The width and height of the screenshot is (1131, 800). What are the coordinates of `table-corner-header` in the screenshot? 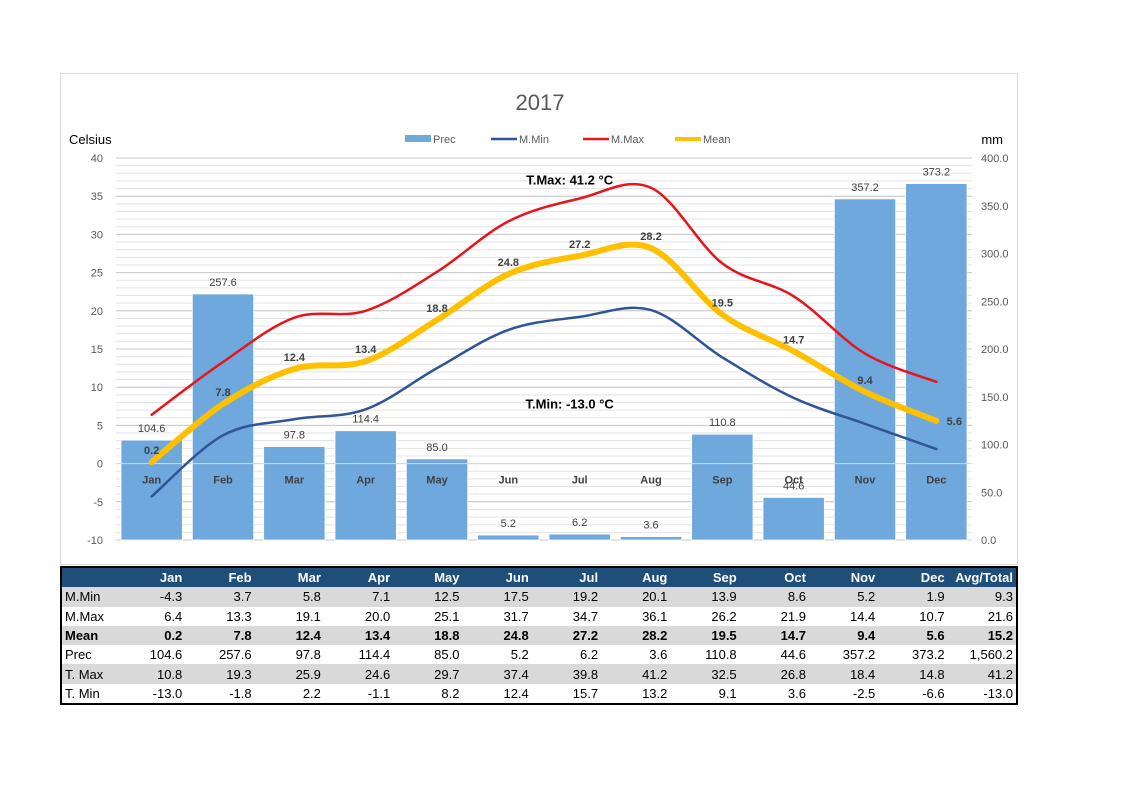 It's located at (88, 577).